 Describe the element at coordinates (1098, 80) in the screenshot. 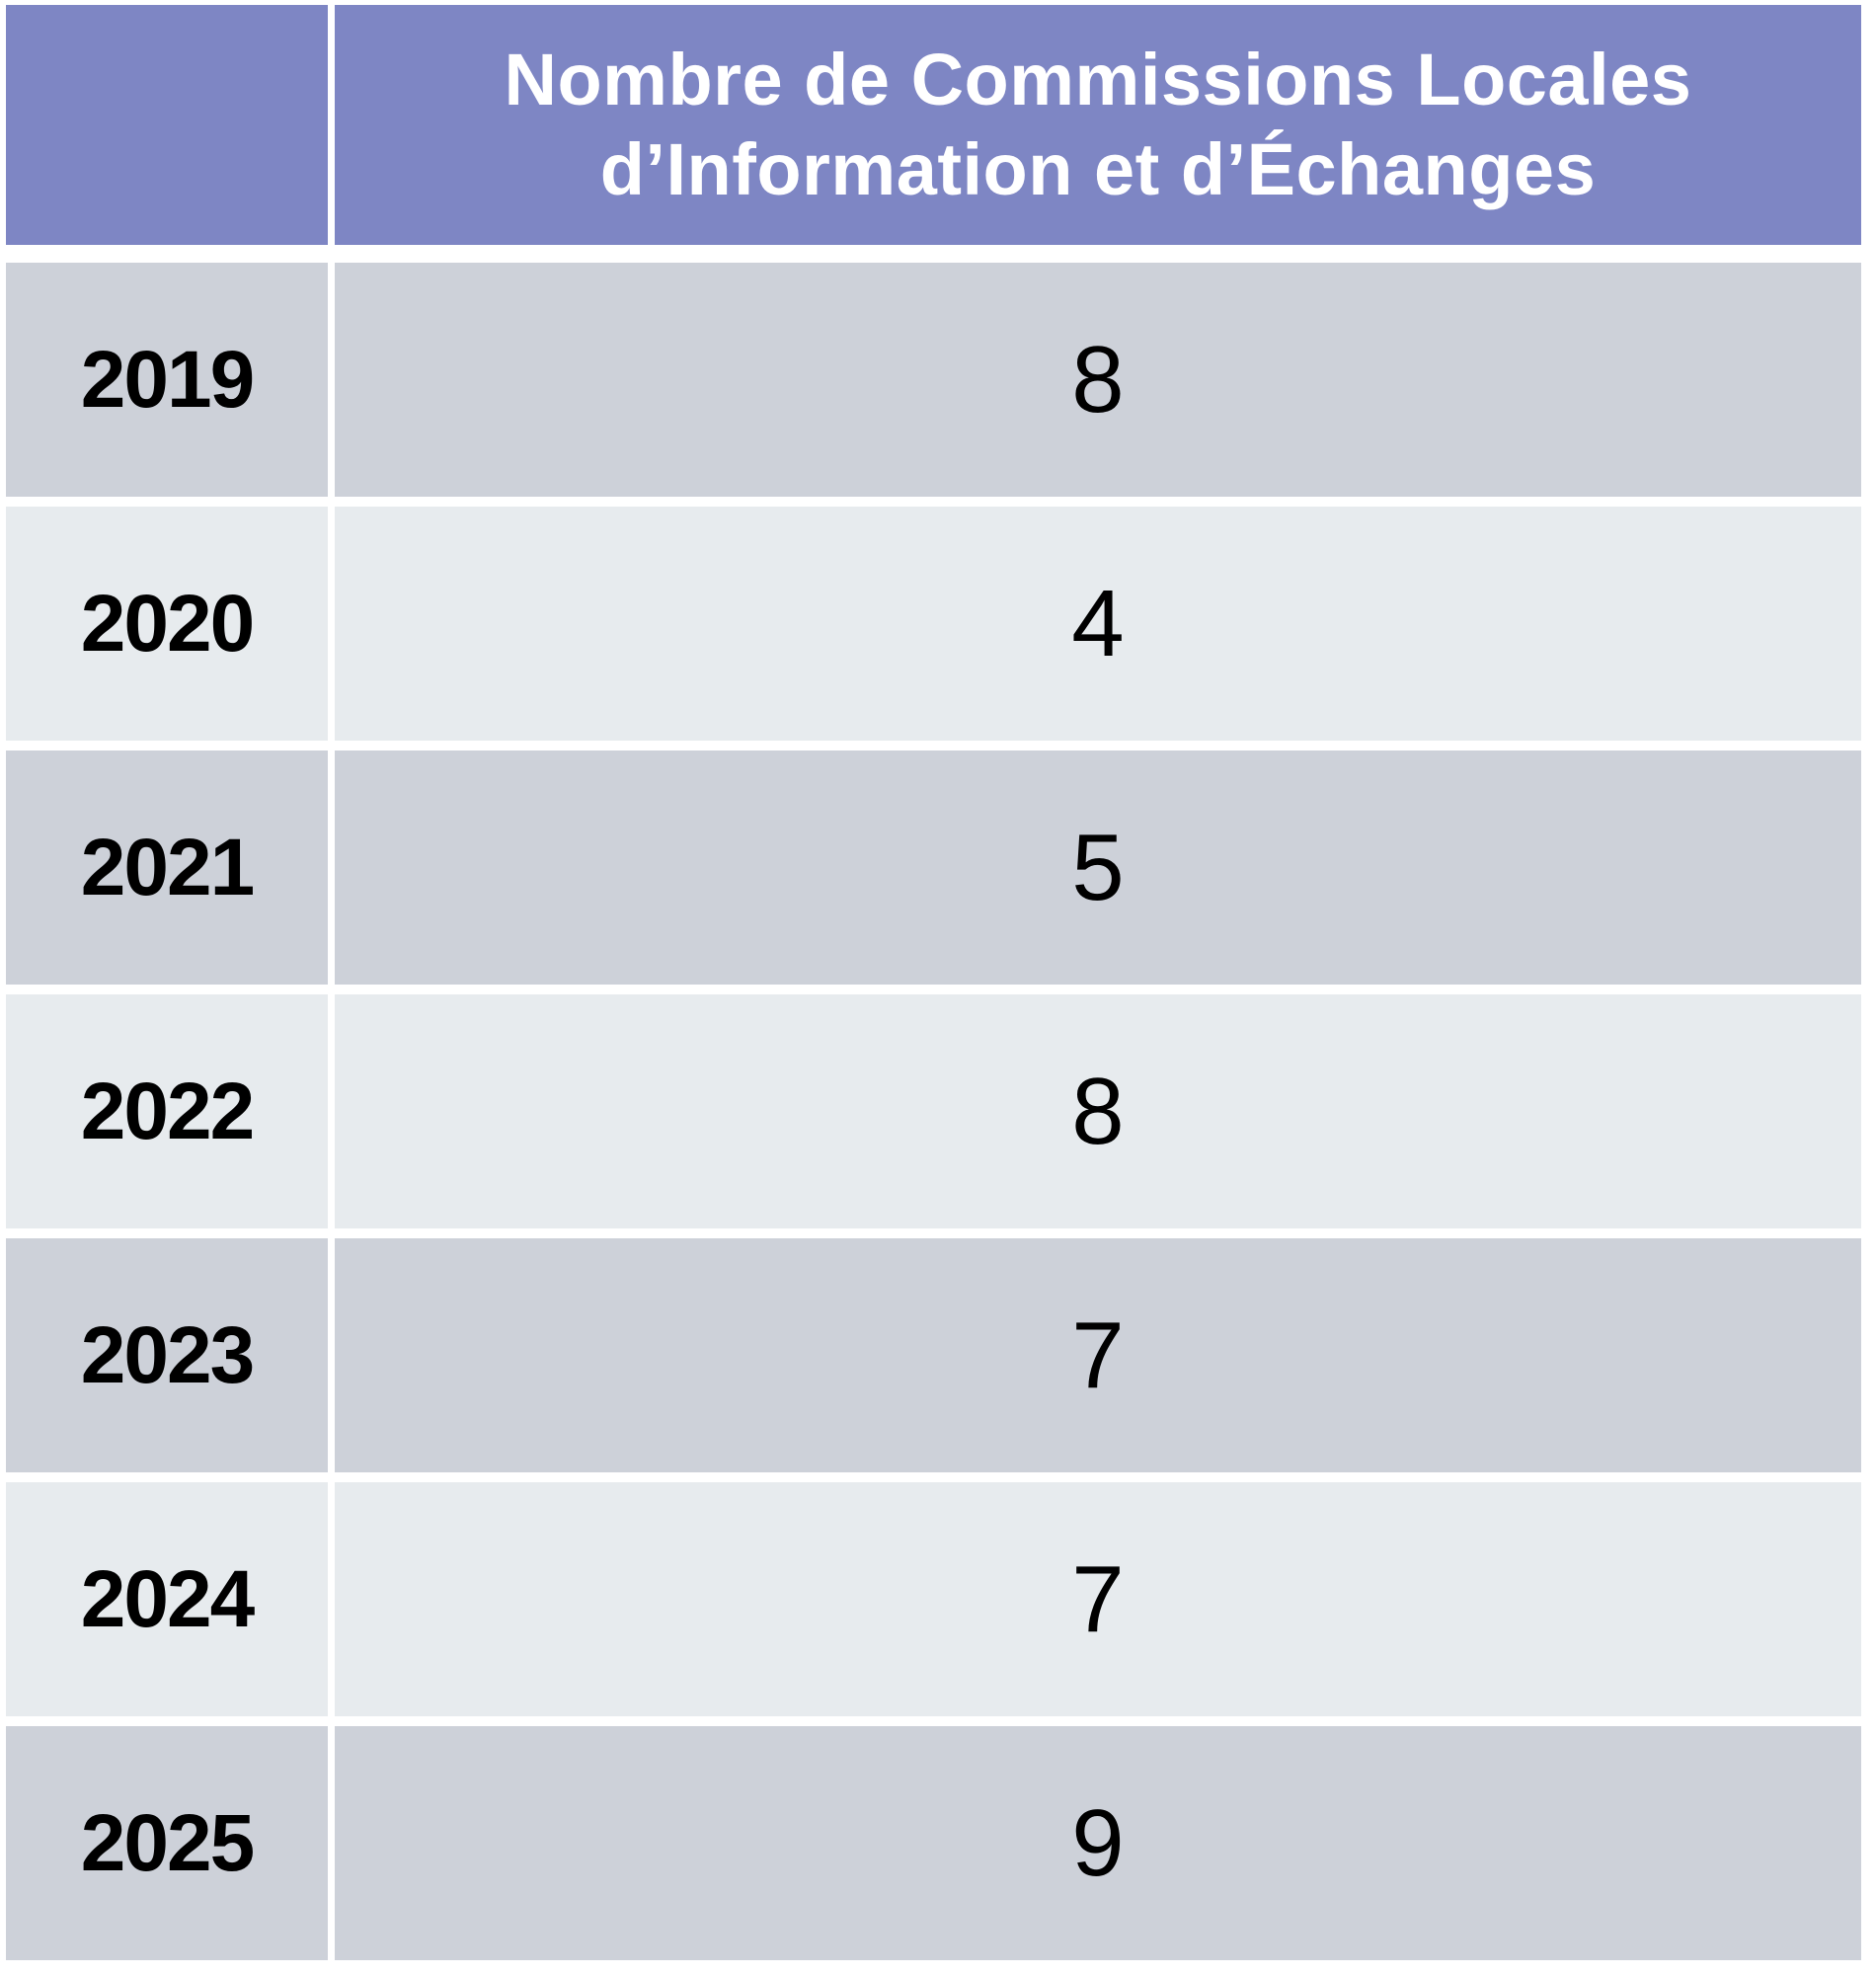

I see `table-title-line-1: Nombre de Commissions Locales` at that location.